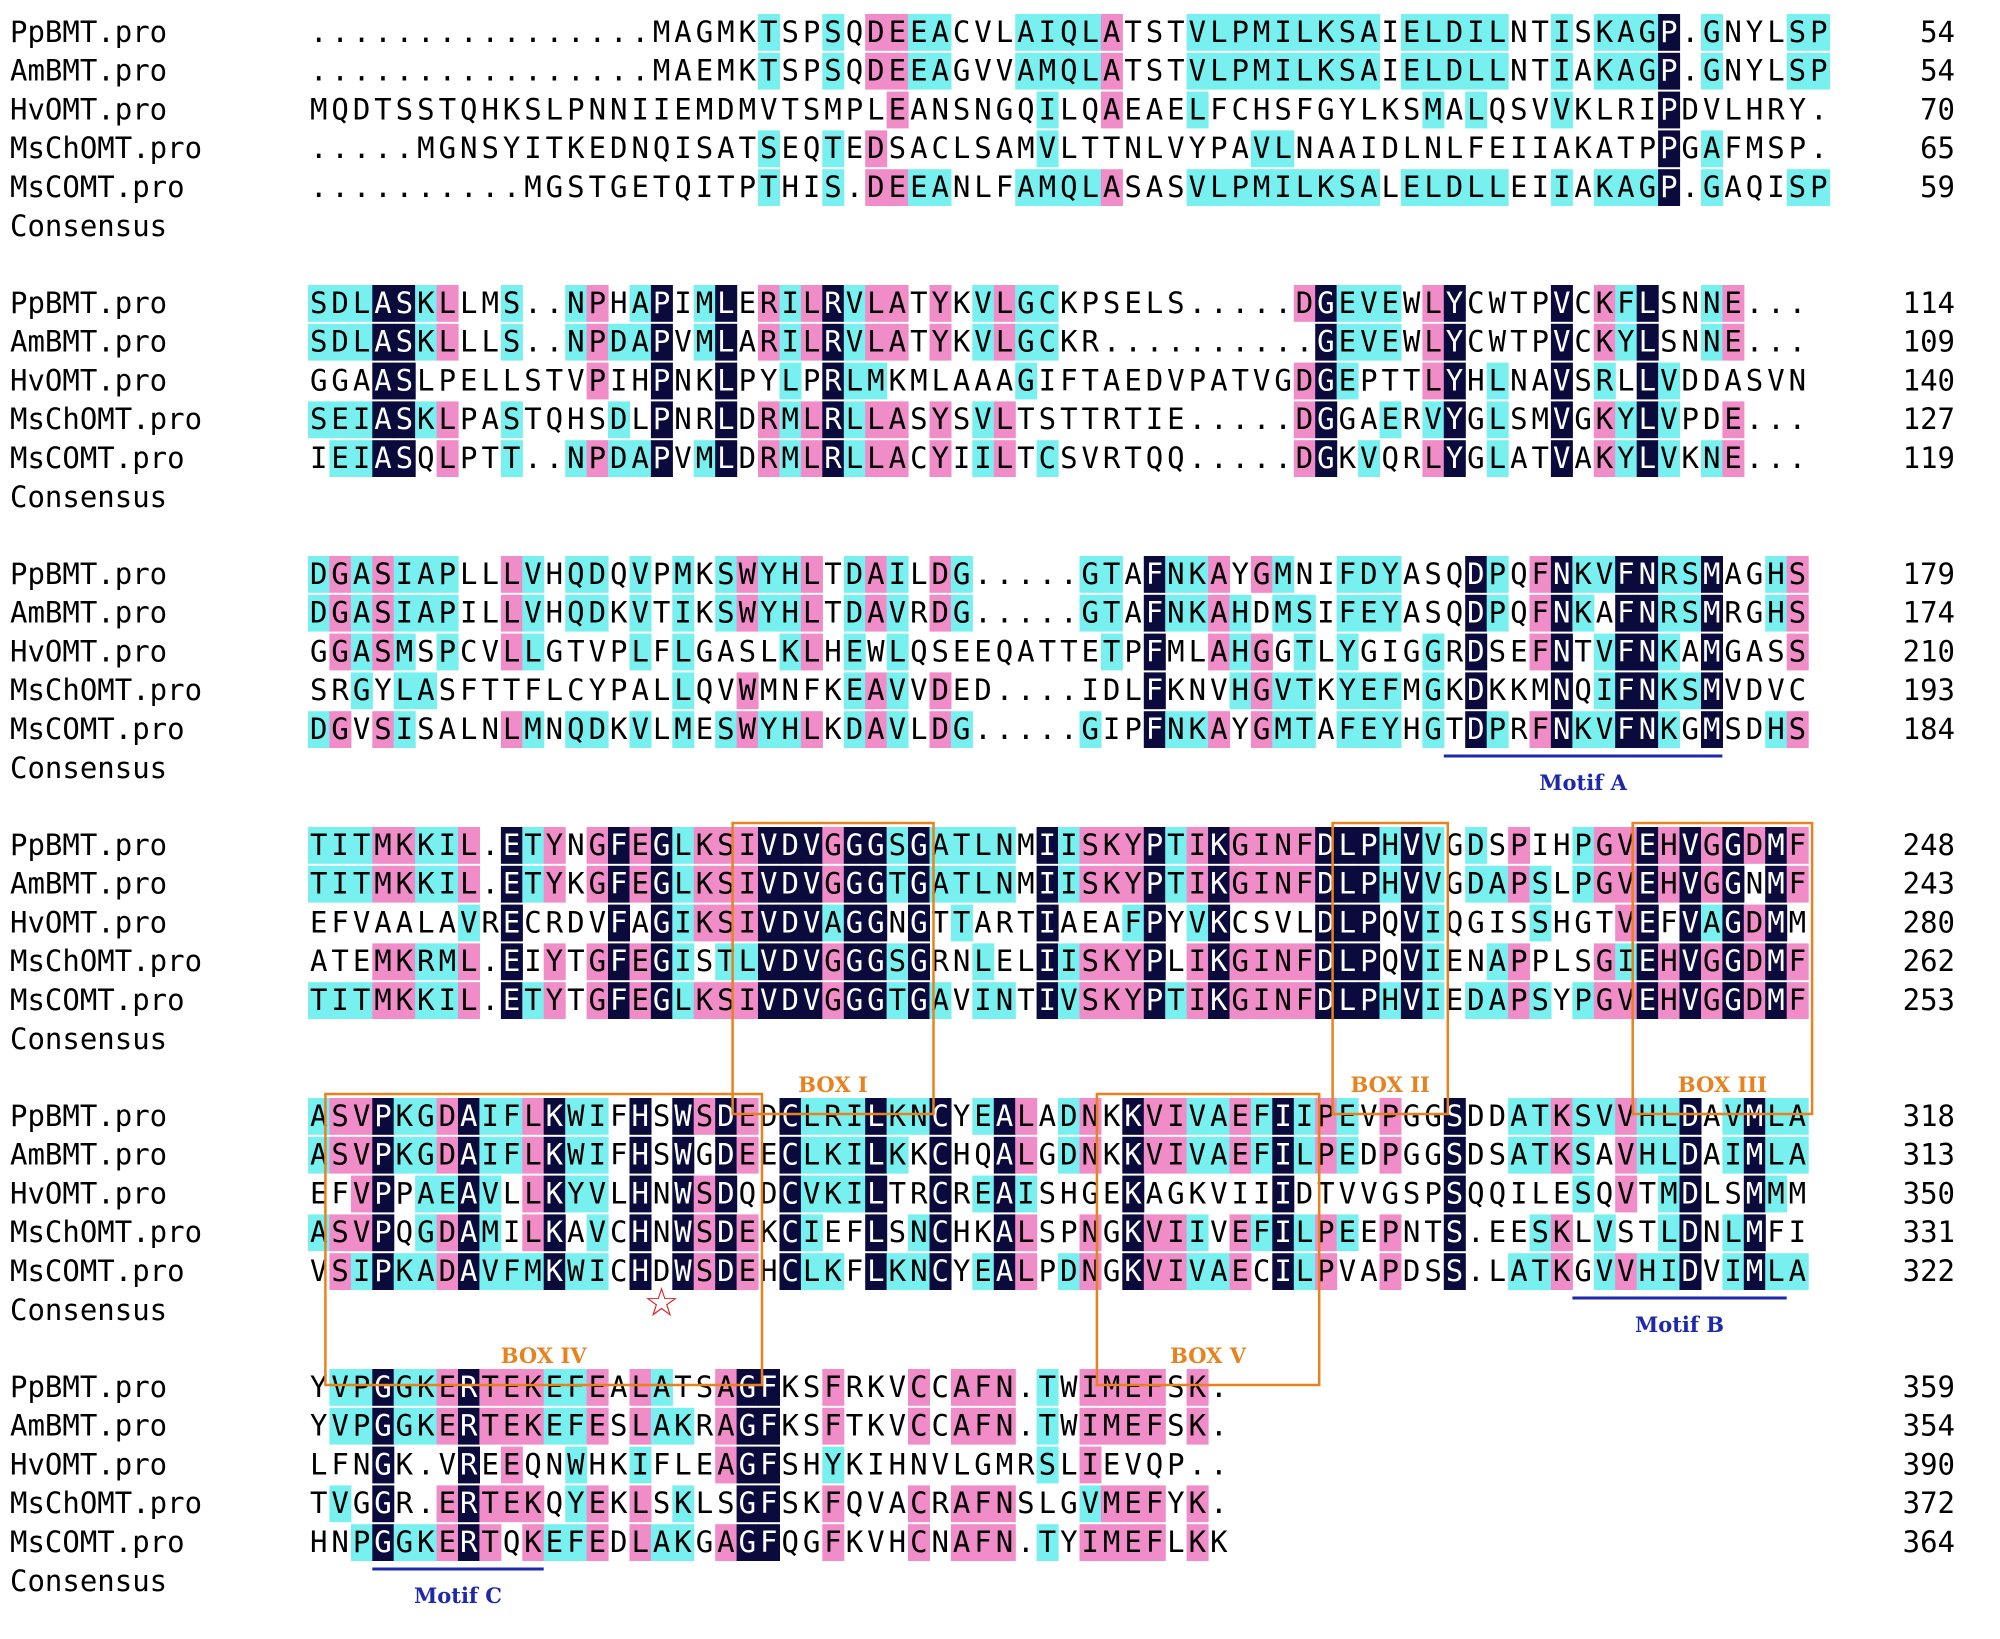 The width and height of the screenshot is (2000, 1639). I want to click on residue-letter: Y, so click(1347, 651).